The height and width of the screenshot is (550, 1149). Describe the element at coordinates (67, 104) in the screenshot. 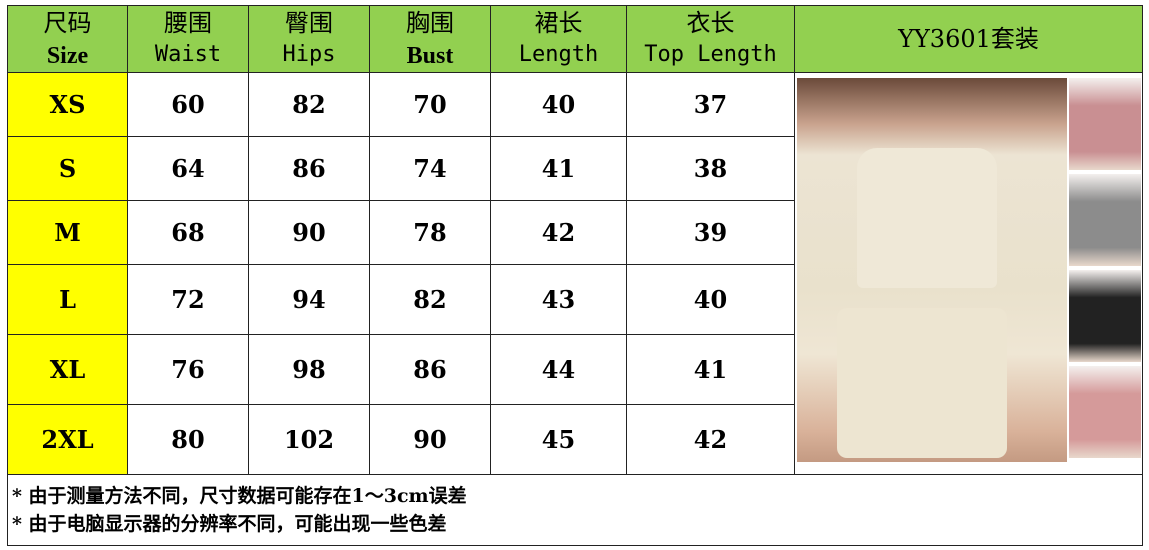

I see `cell-size: XS` at that location.